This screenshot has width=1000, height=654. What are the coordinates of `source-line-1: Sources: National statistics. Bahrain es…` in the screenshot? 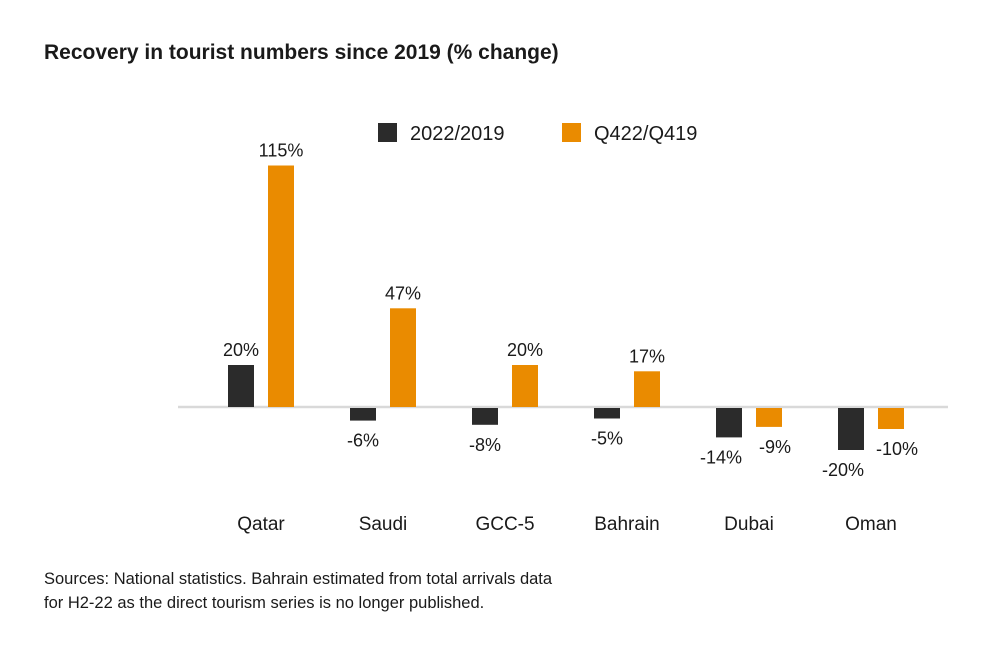 It's located at (298, 579).